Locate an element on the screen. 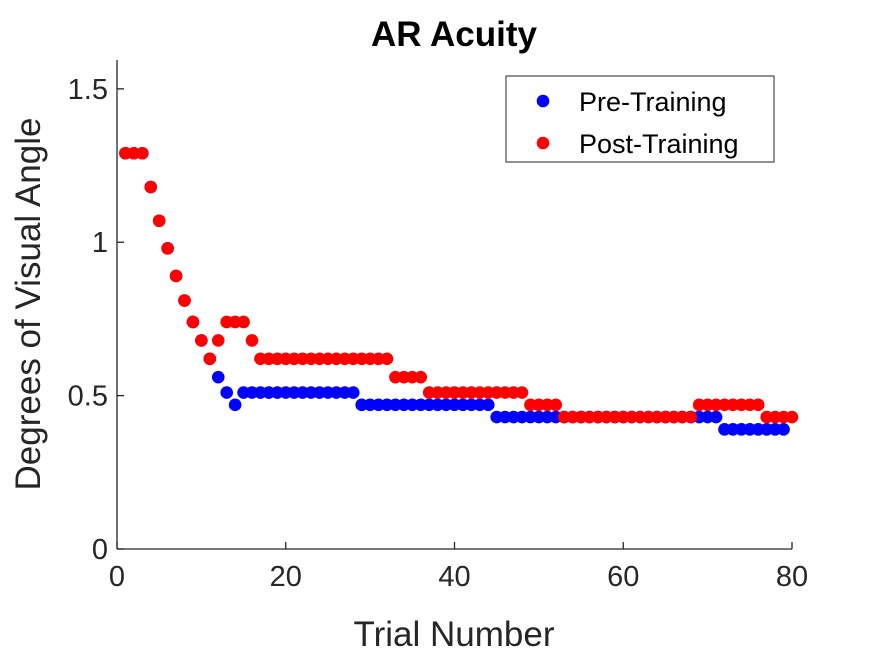 The image size is (875, 656). x-axis-label: Trial Number is located at coordinates (454, 634).